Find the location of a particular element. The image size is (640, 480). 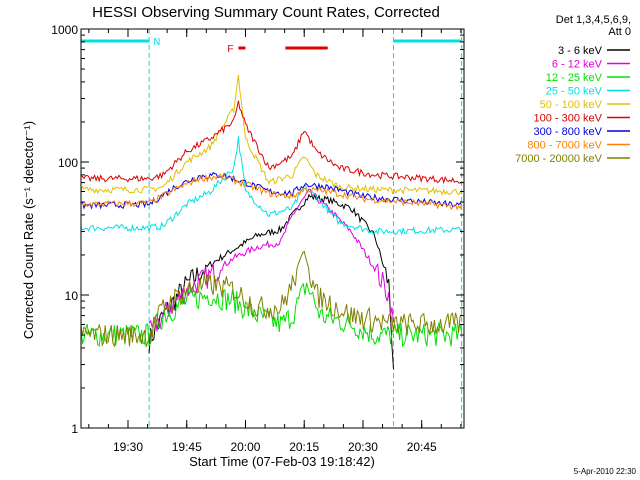

y-axis-label: Corrected Count Rate (s⁻¹ detector⁻¹) is located at coordinates (28, 230).